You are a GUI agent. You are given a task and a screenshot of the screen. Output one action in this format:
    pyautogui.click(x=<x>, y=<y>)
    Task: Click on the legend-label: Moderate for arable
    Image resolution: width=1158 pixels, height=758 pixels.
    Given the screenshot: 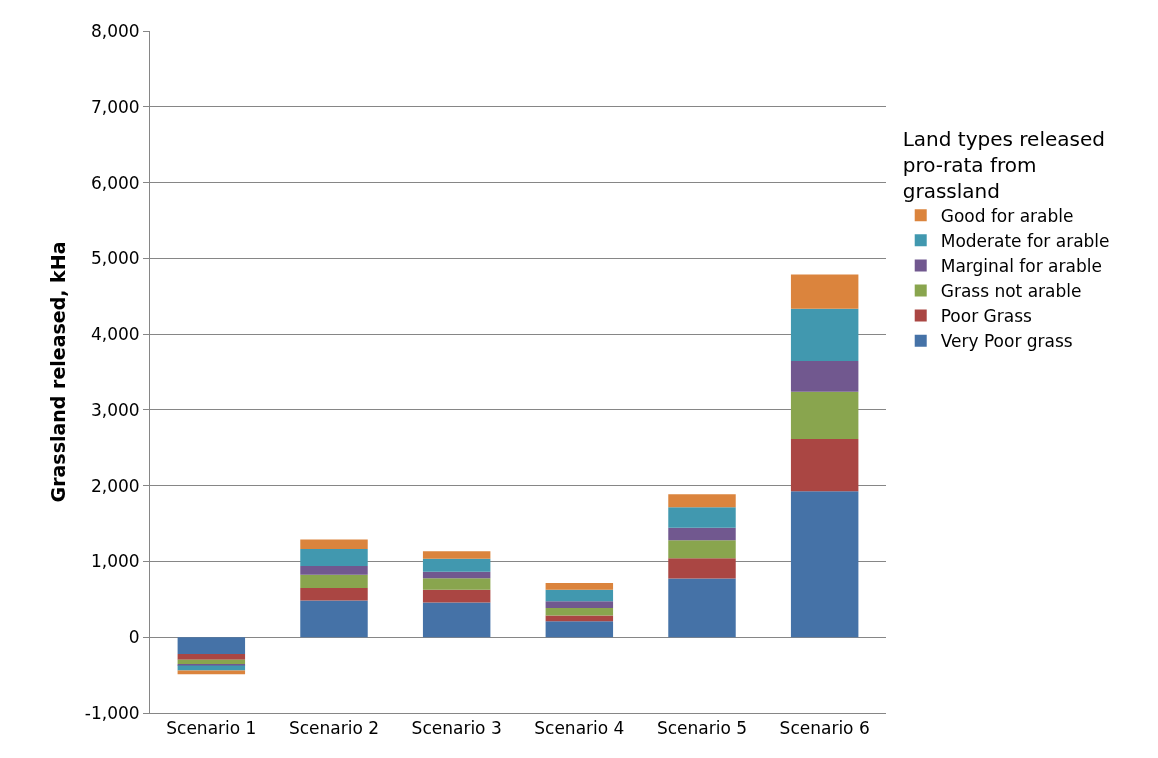 What is the action you would take?
    pyautogui.click(x=1025, y=240)
    